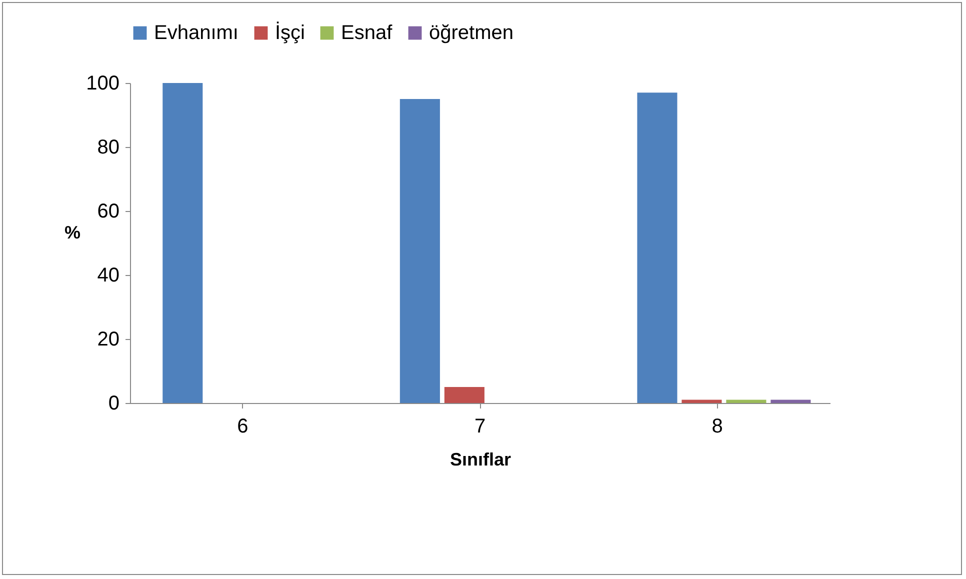 The height and width of the screenshot is (579, 966). Describe the element at coordinates (481, 460) in the screenshot. I see `x-axis-title: Sınıflar` at that location.